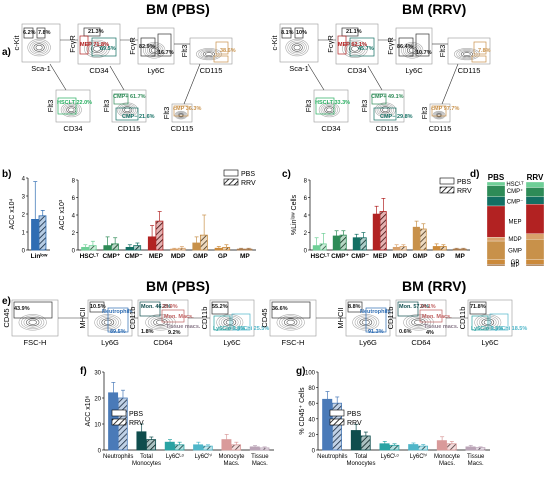  Describe the element at coordinates (330, 44) in the screenshot. I see `y-axis-label: FcγR` at that location.